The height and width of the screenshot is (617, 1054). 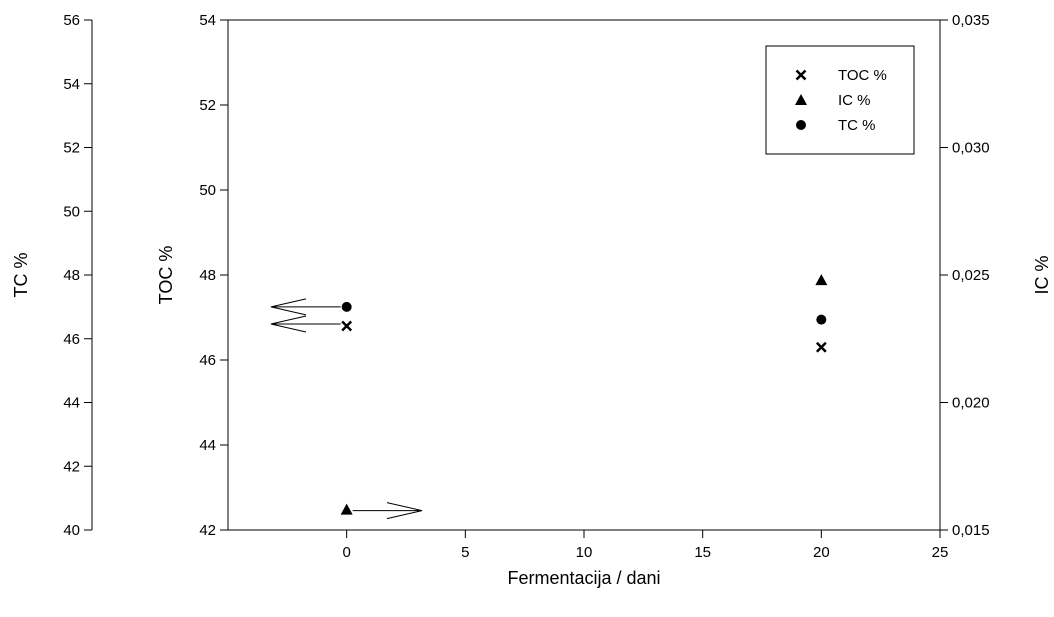 I want to click on tc-tick-label: 48, so click(x=71, y=275).